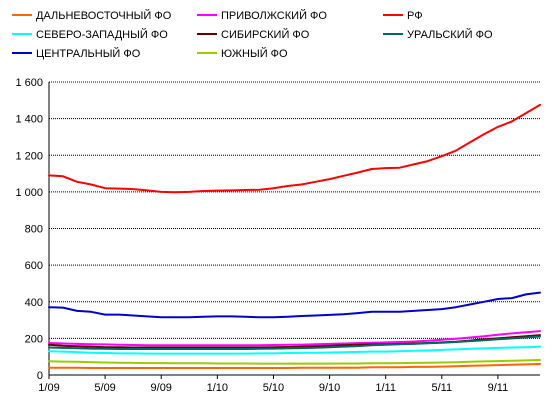 This screenshot has width=559, height=404. What do you see at coordinates (442, 388) in the screenshot?
I see `x-tick-label: 5/11` at bounding box center [442, 388].